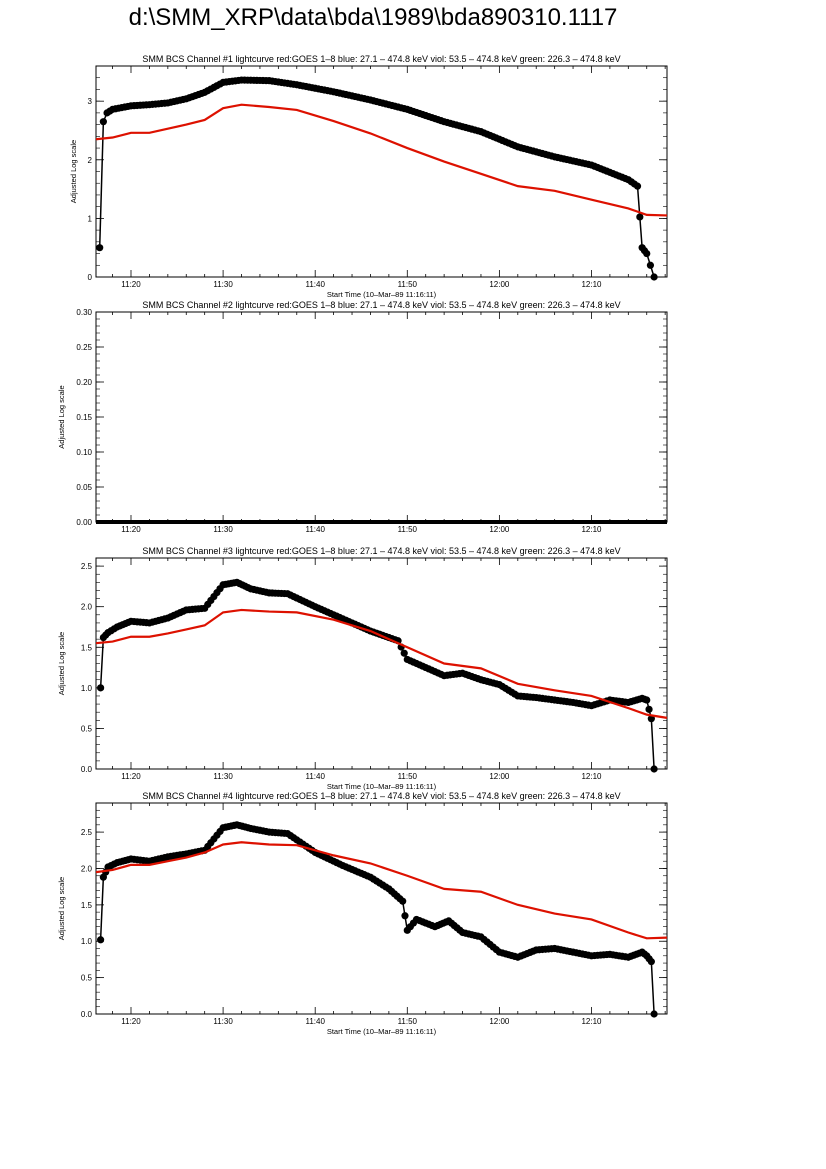 The image size is (826, 1169). Describe the element at coordinates (90, 101) in the screenshot. I see `y-tick-label: 3` at that location.